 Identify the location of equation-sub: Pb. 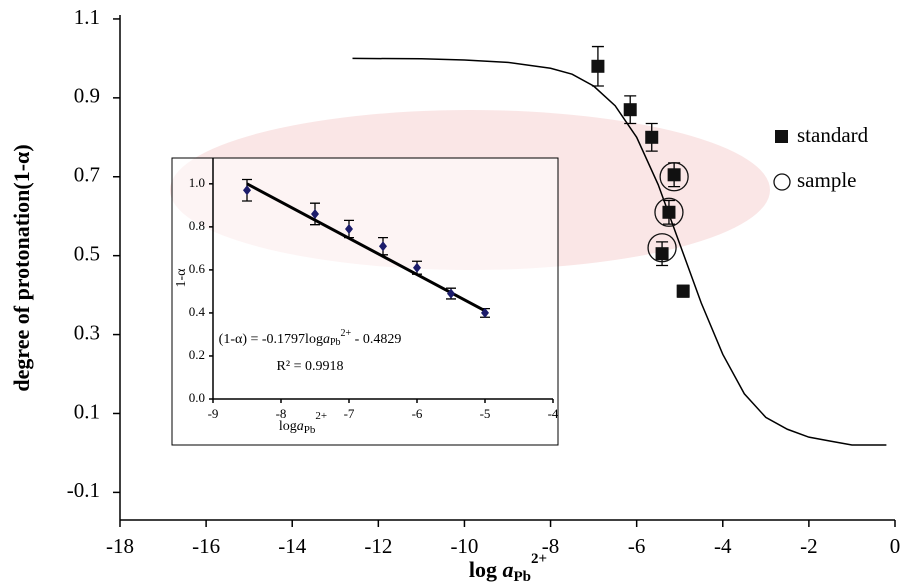
(335, 342).